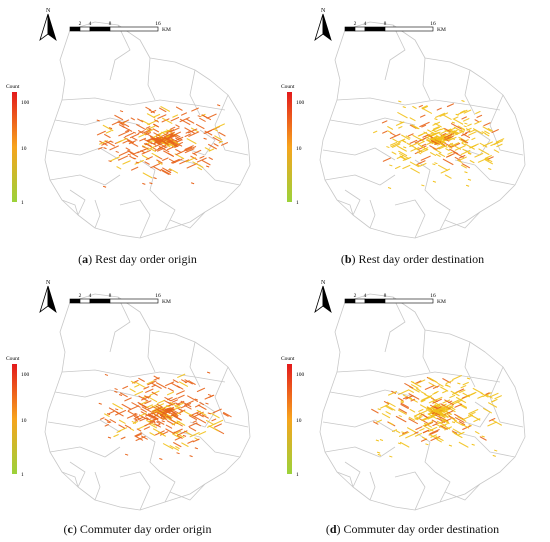 The width and height of the screenshot is (550, 542). Describe the element at coordinates (90, 296) in the screenshot. I see `scale-tick-label: 4` at that location.